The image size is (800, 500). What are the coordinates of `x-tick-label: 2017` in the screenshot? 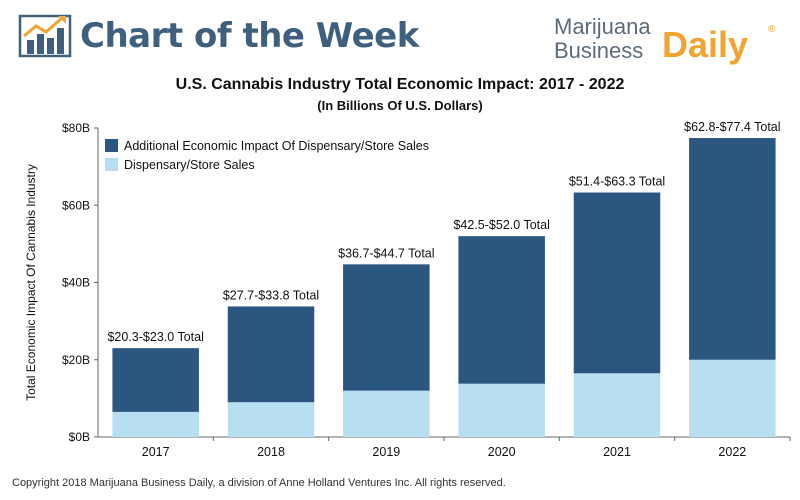 It's located at (156, 452).